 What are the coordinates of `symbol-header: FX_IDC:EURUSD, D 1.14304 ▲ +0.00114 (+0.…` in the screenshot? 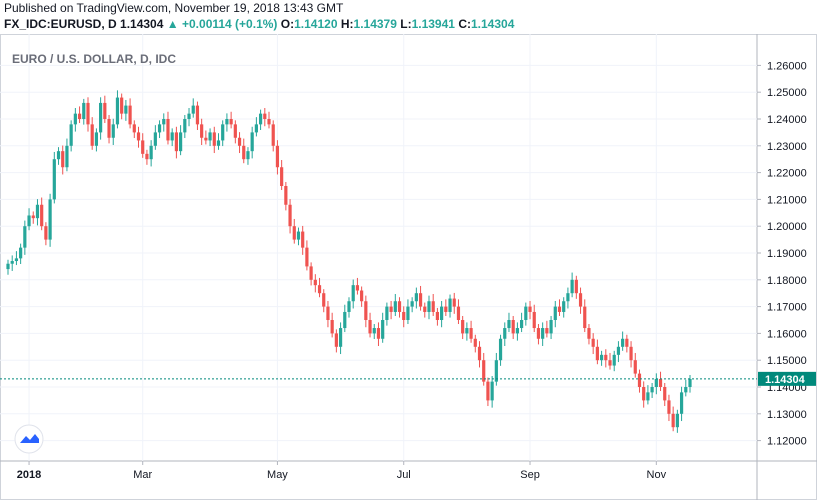 It's located at (259, 24).